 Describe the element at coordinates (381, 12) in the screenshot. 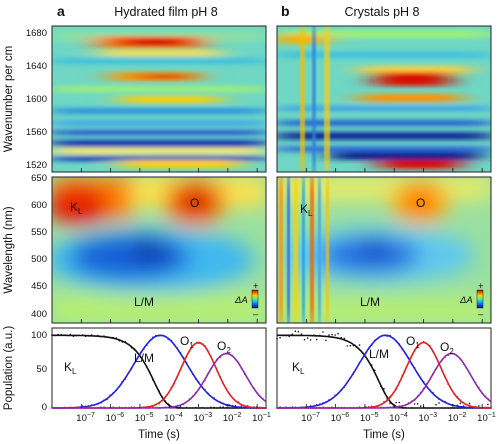

I see `panel-title-crystal: Crystals pH 8` at that location.